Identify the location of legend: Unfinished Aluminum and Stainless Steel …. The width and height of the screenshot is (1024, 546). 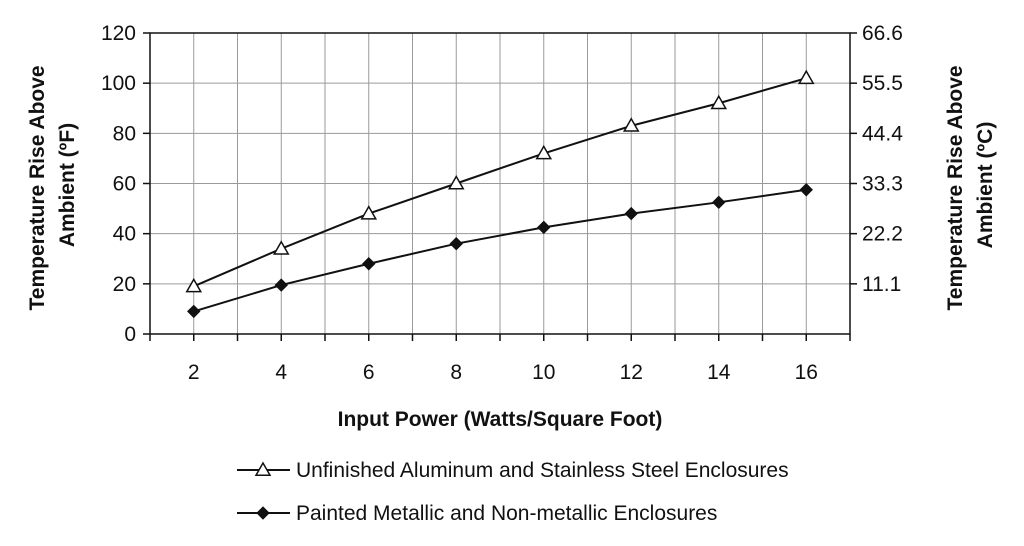
(513, 492).